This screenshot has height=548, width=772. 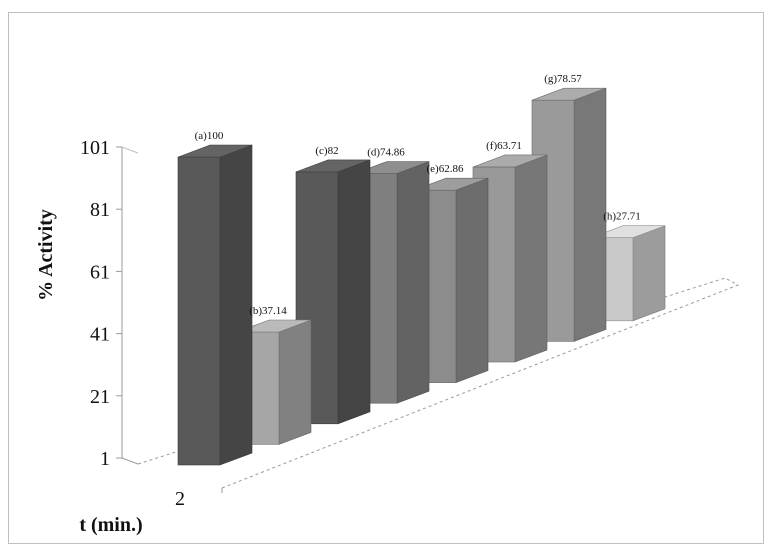 What do you see at coordinates (100, 210) in the screenshot?
I see `y-tick-label: 81` at bounding box center [100, 210].